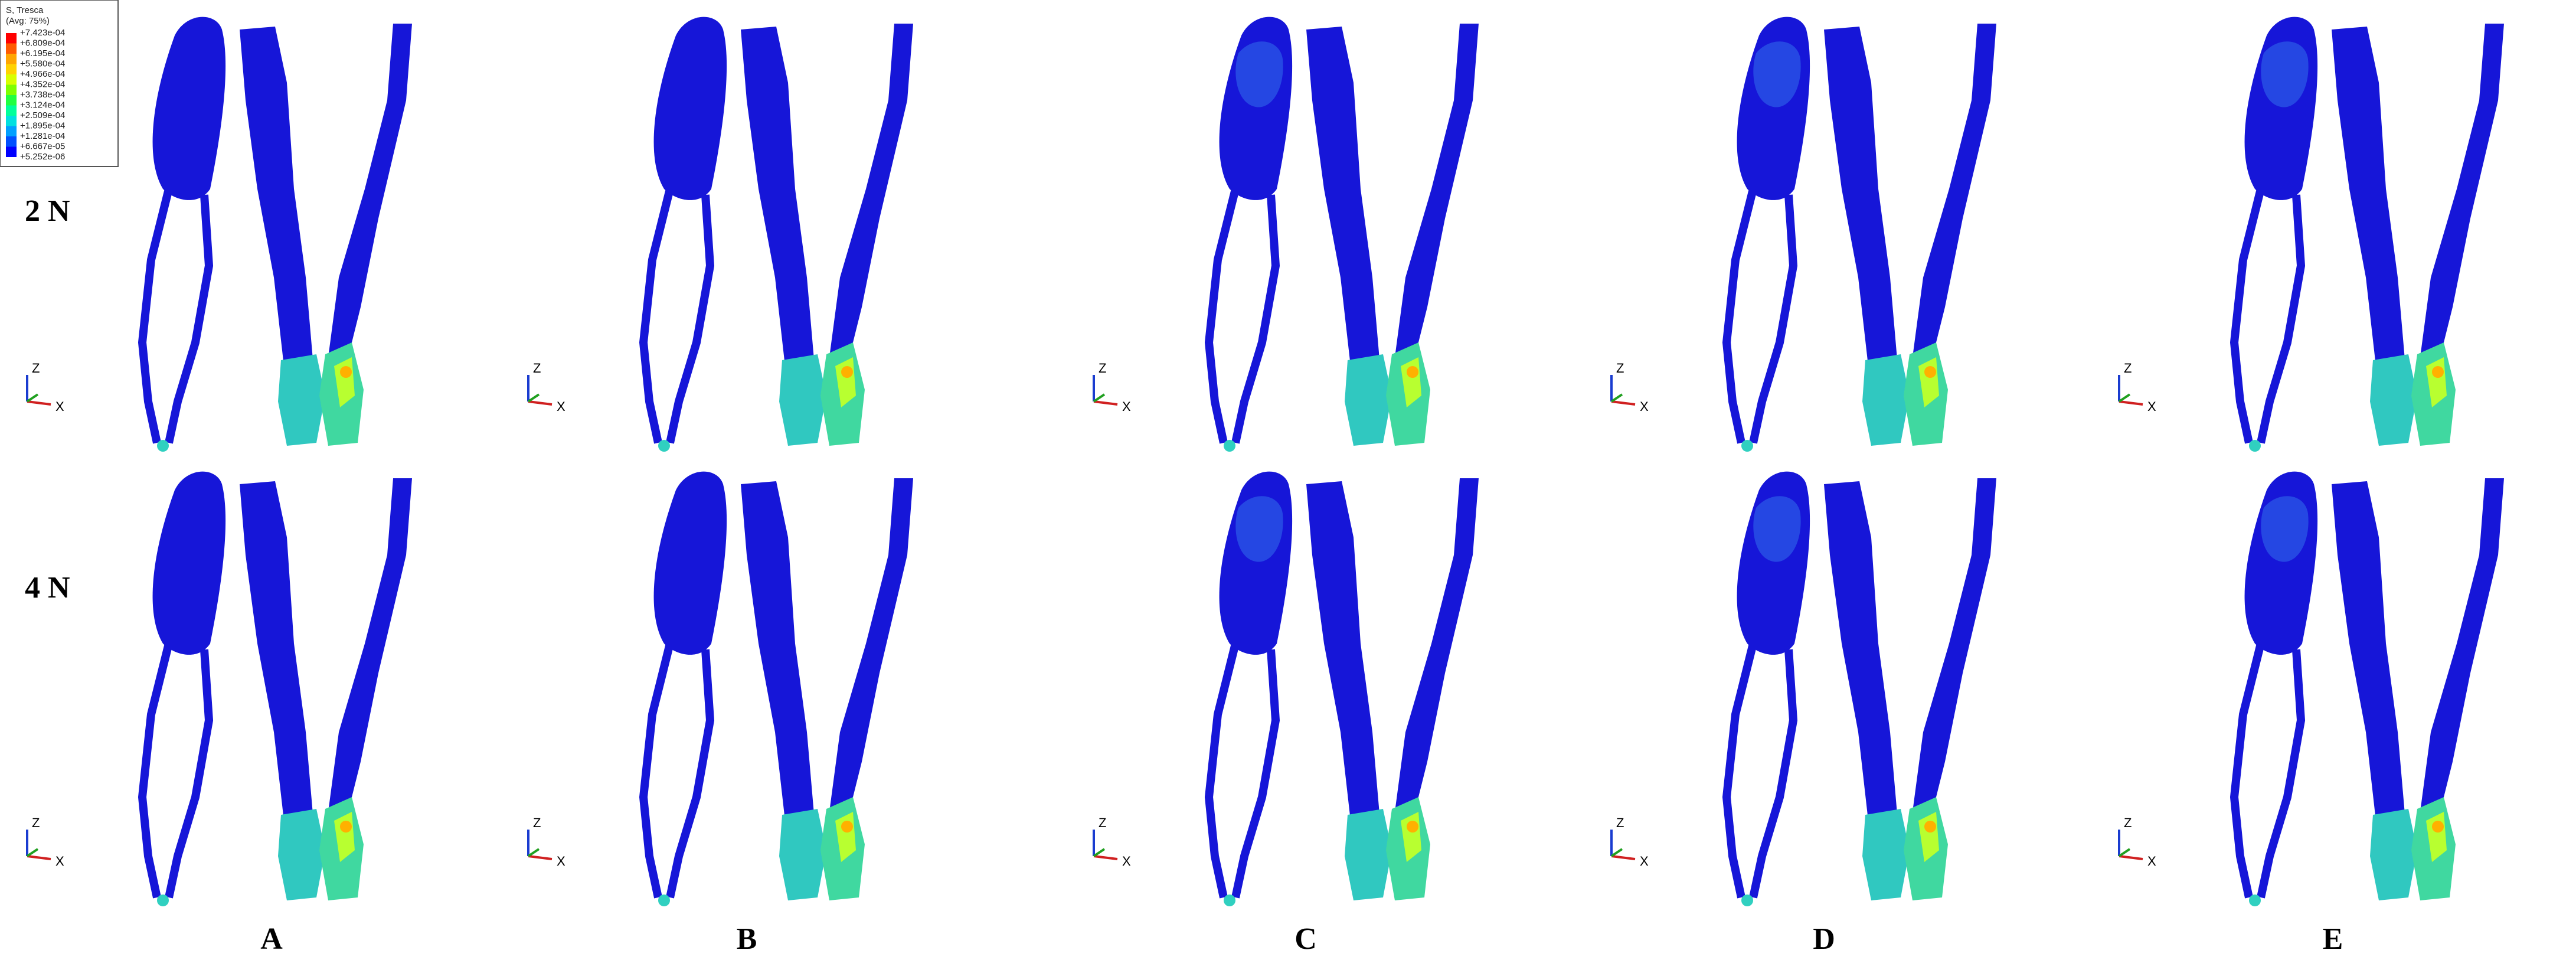  I want to click on column-label: E, so click(2333, 939).